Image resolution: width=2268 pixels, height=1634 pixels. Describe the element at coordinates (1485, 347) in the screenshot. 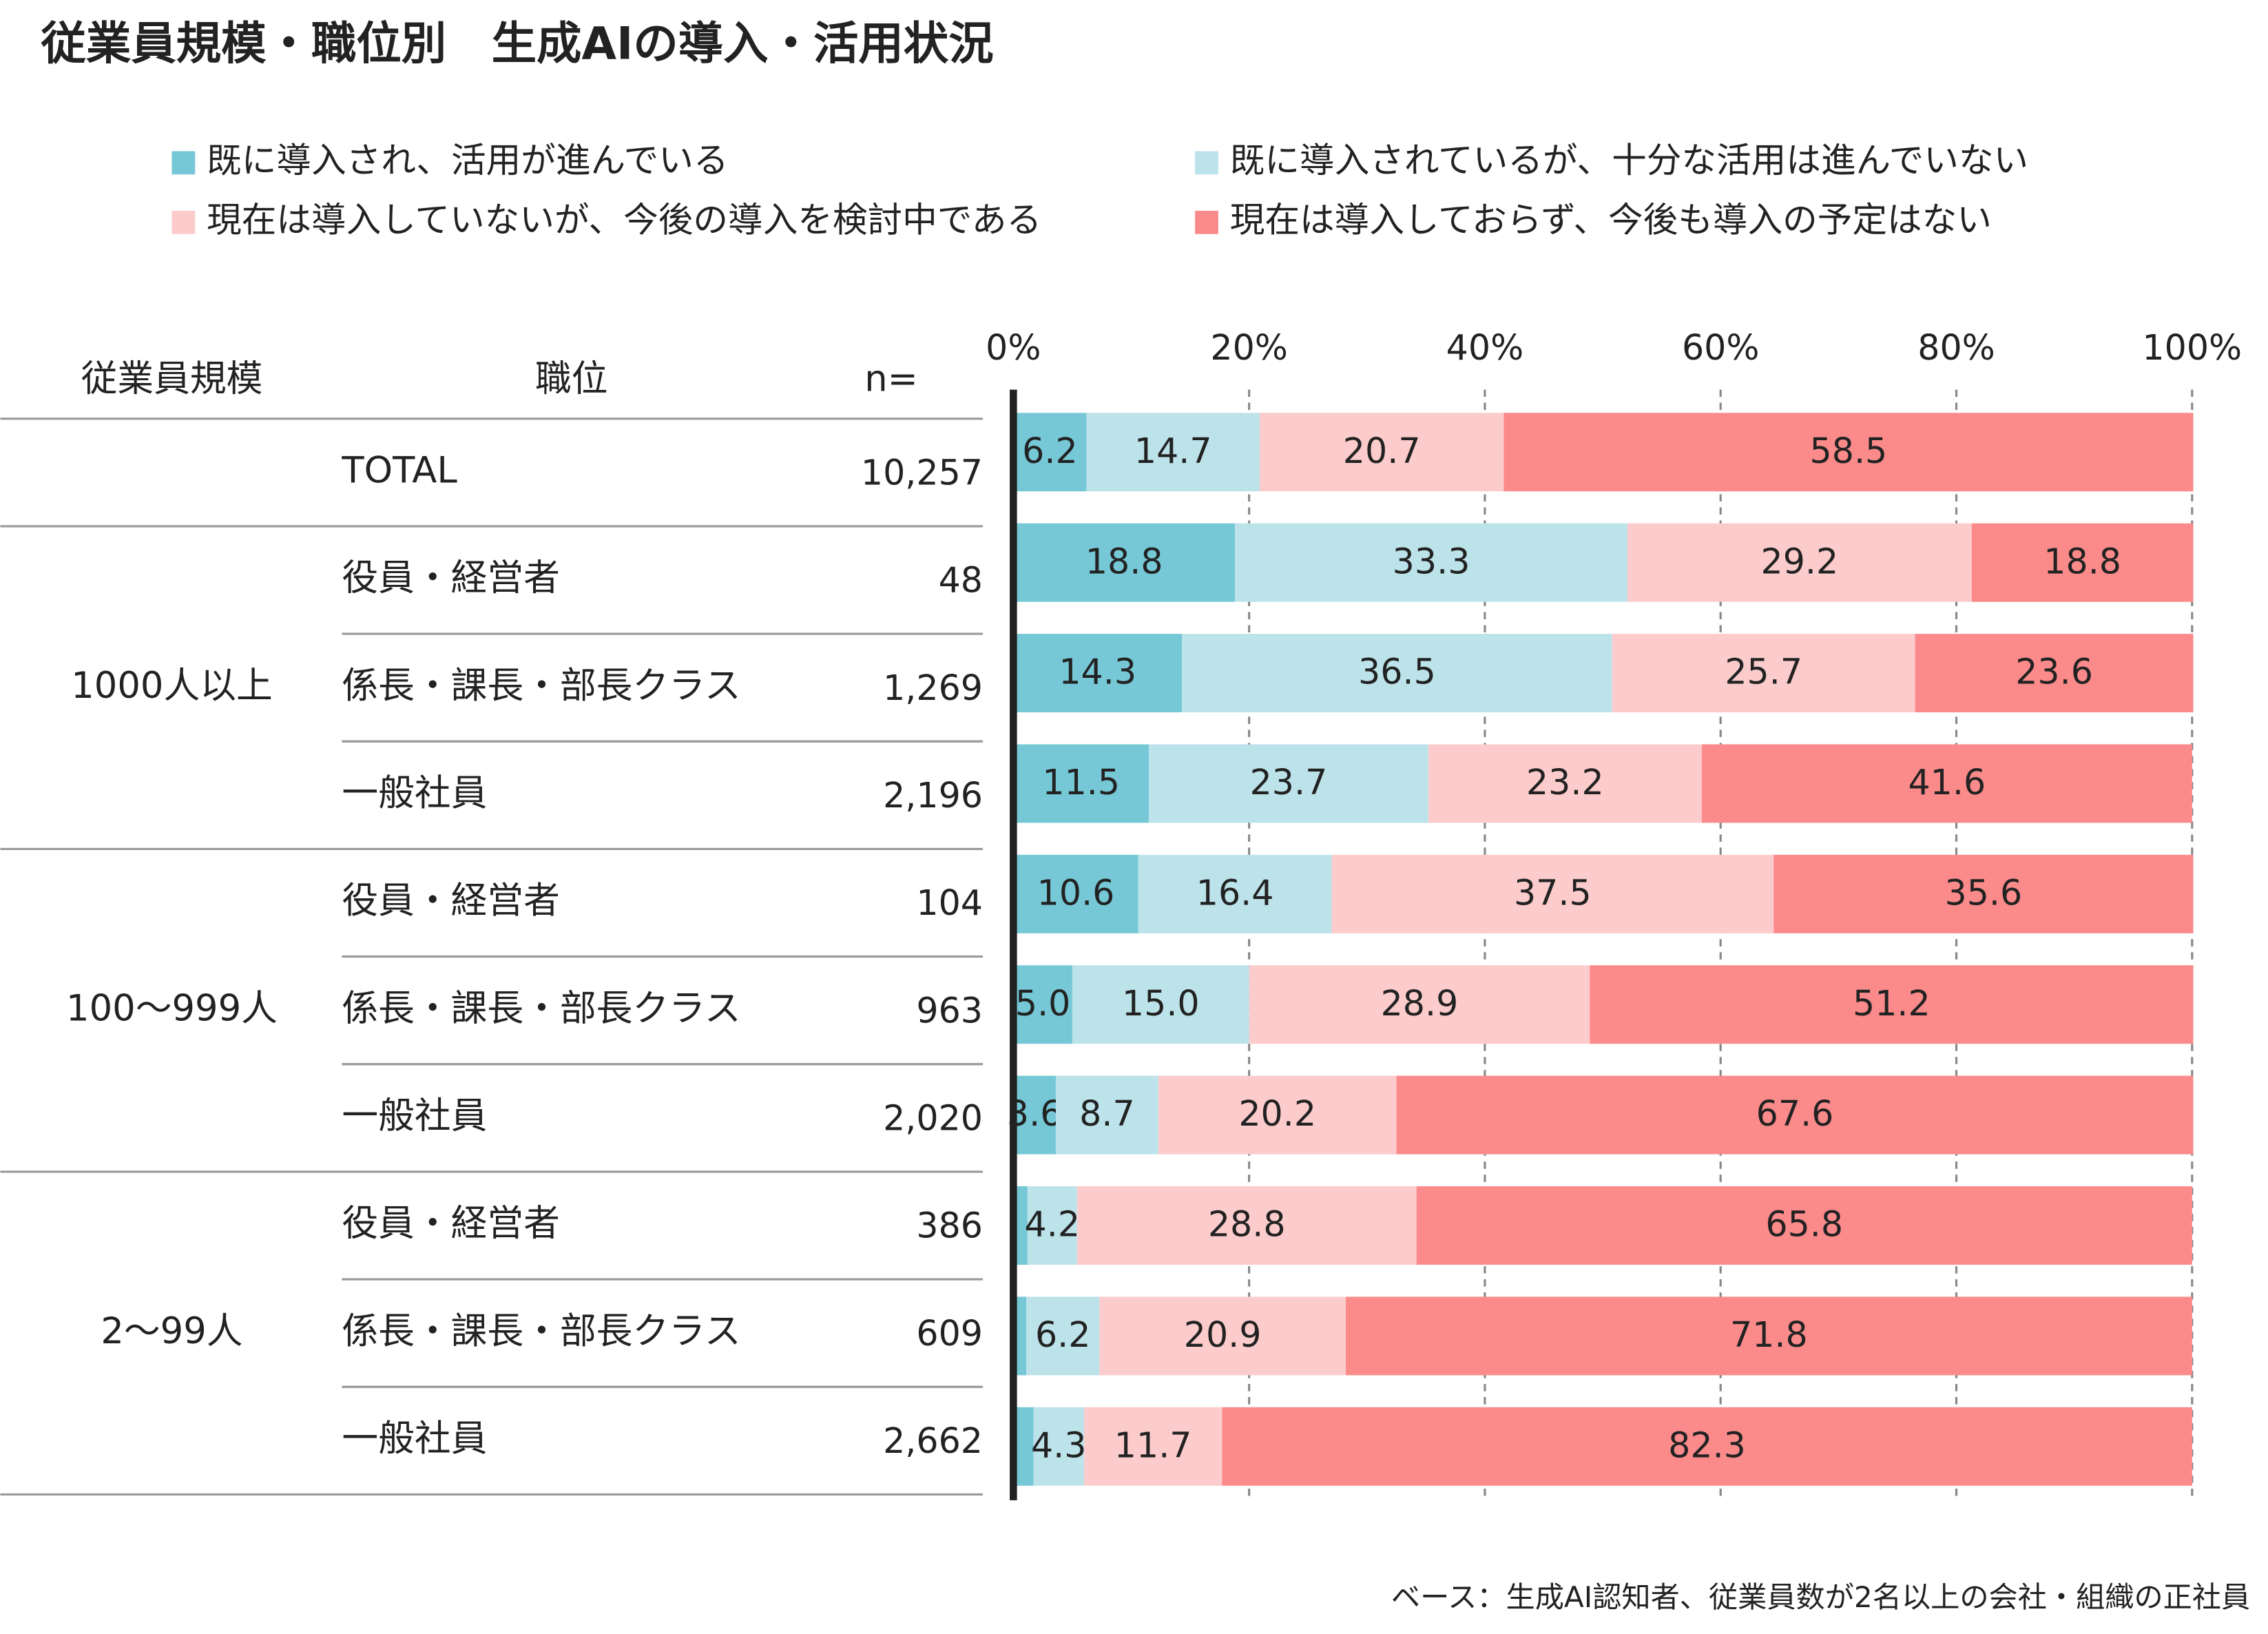

I see `x-tick-label: 40%` at that location.